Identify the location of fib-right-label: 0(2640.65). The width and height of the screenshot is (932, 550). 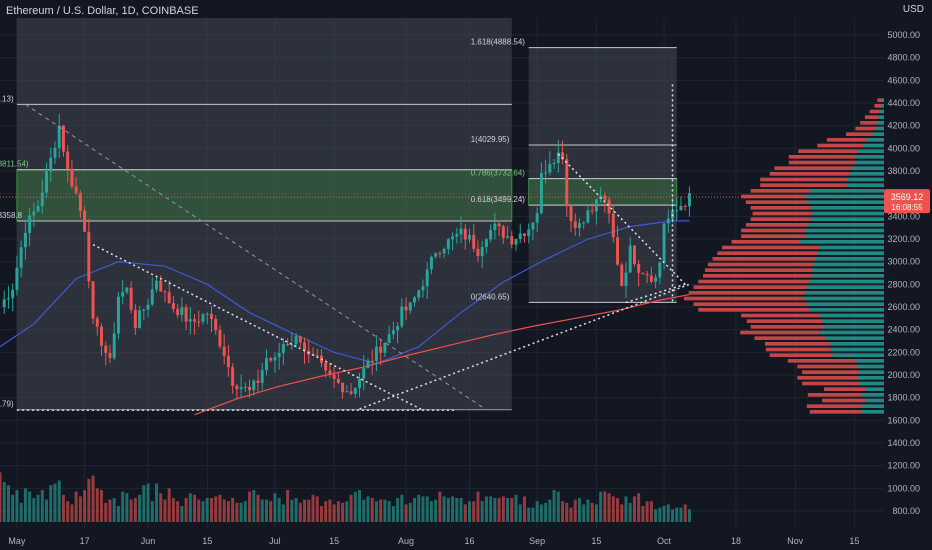
(490, 296).